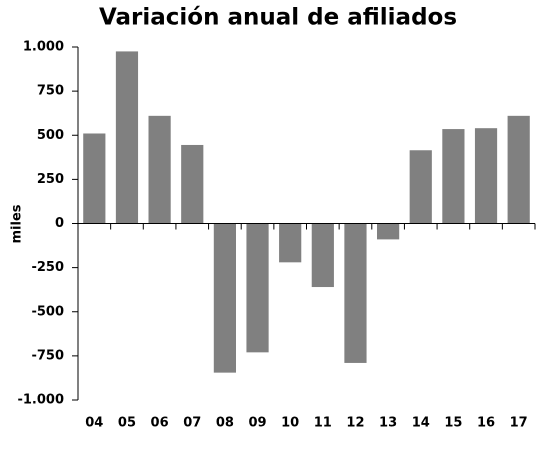 This screenshot has width=545, height=465. I want to click on x-tick-label: 13, so click(388, 423).